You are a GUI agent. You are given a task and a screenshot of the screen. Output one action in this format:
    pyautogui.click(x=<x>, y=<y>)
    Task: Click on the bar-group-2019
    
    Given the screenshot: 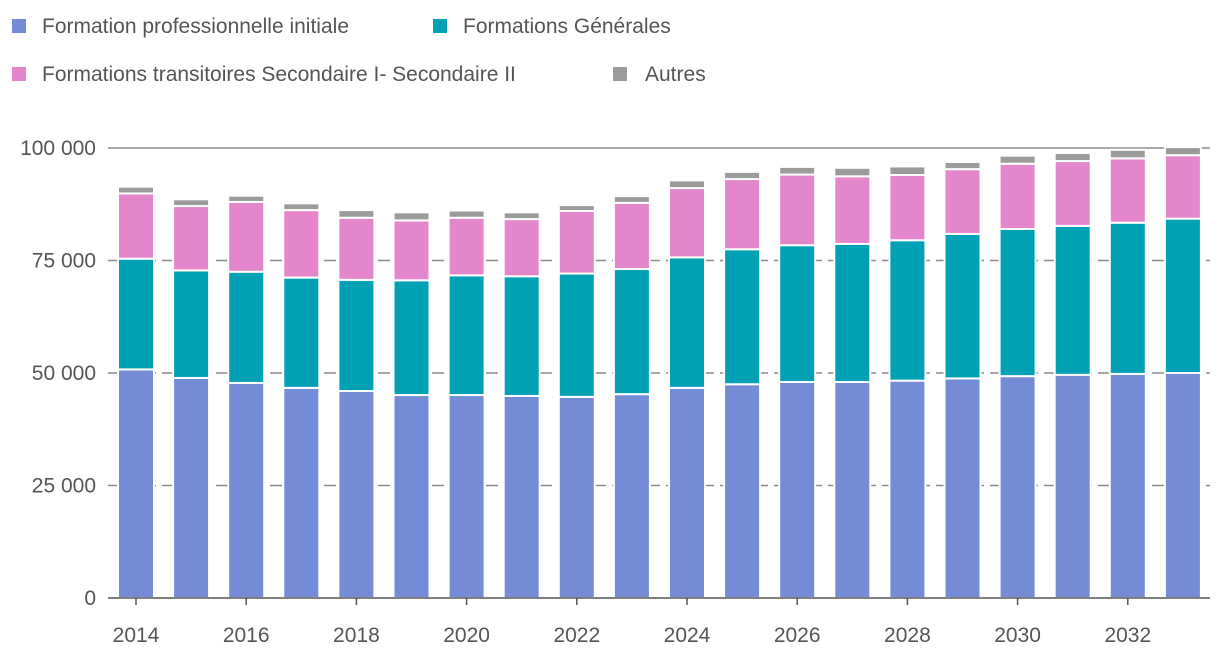 What is the action you would take?
    pyautogui.click(x=411, y=405)
    